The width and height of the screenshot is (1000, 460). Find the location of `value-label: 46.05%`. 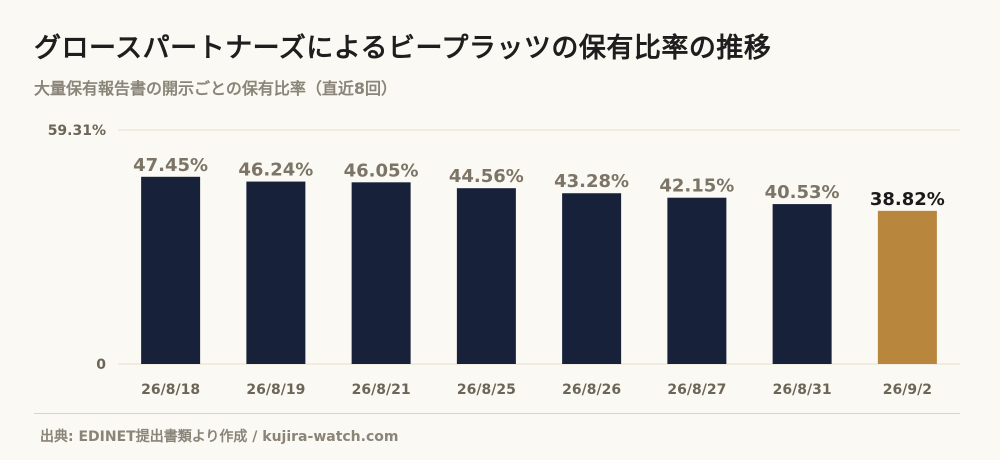

value-label: 46.05% is located at coordinates (381, 170).